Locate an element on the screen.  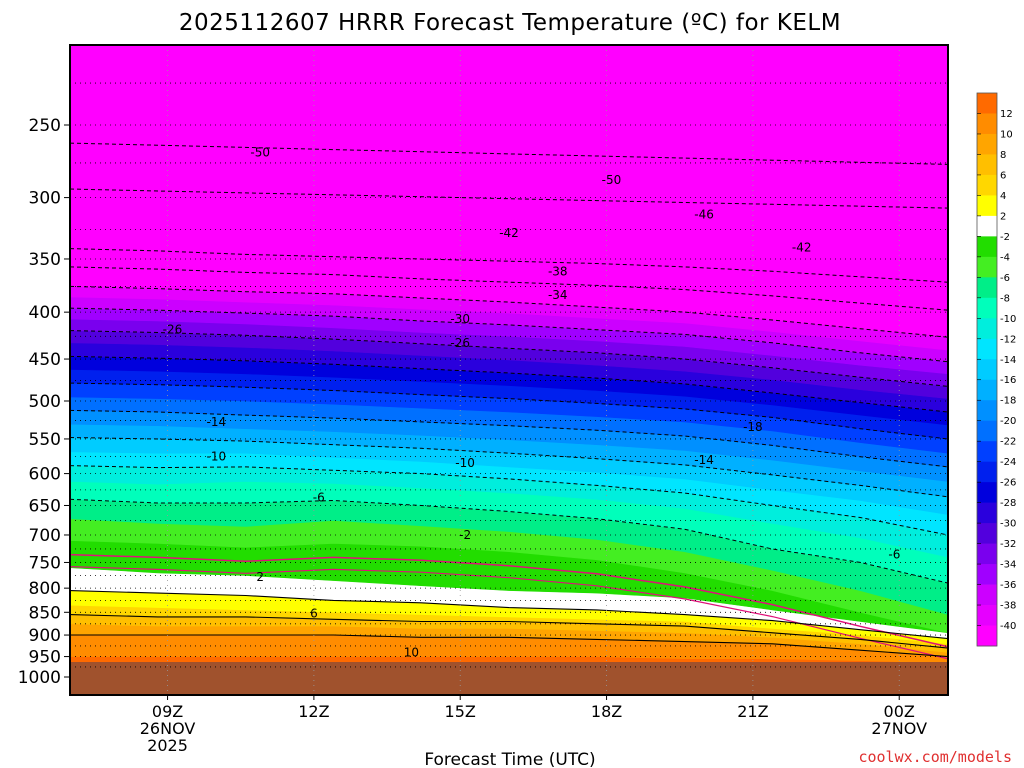
x-tick-label: 00Z is located at coordinates (899, 711).